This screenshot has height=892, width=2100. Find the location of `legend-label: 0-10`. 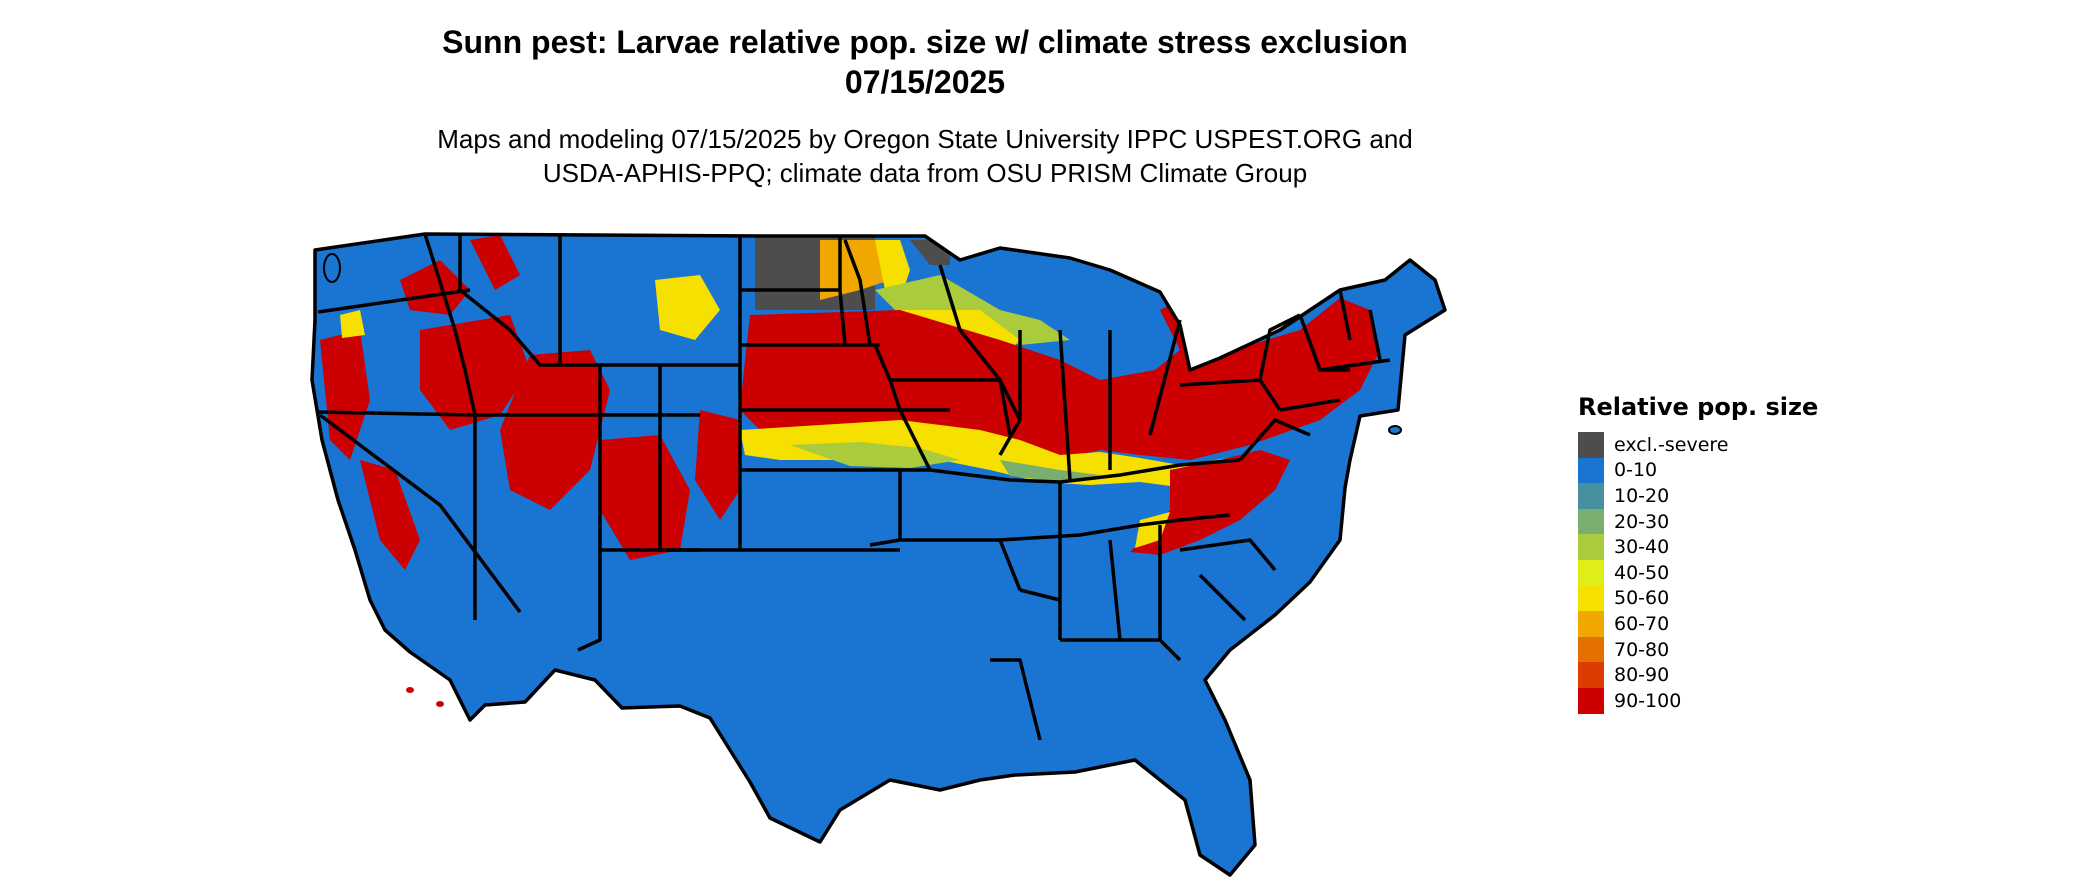

legend-label: 0-10 is located at coordinates (1636, 470).